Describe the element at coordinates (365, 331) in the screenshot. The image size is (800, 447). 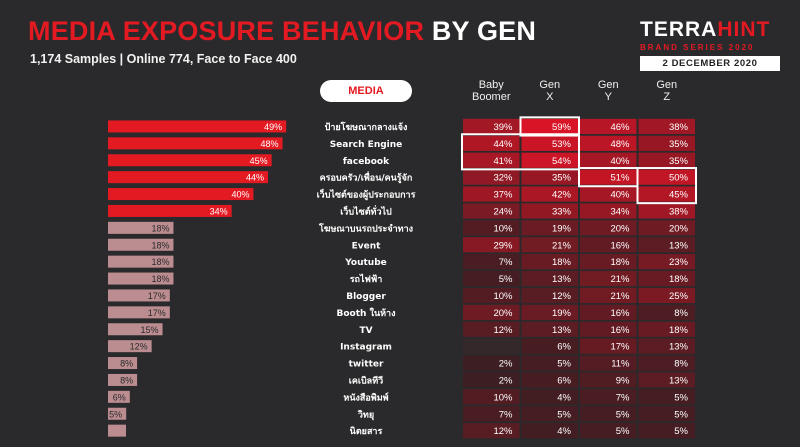
I see `media-label: TV` at that location.